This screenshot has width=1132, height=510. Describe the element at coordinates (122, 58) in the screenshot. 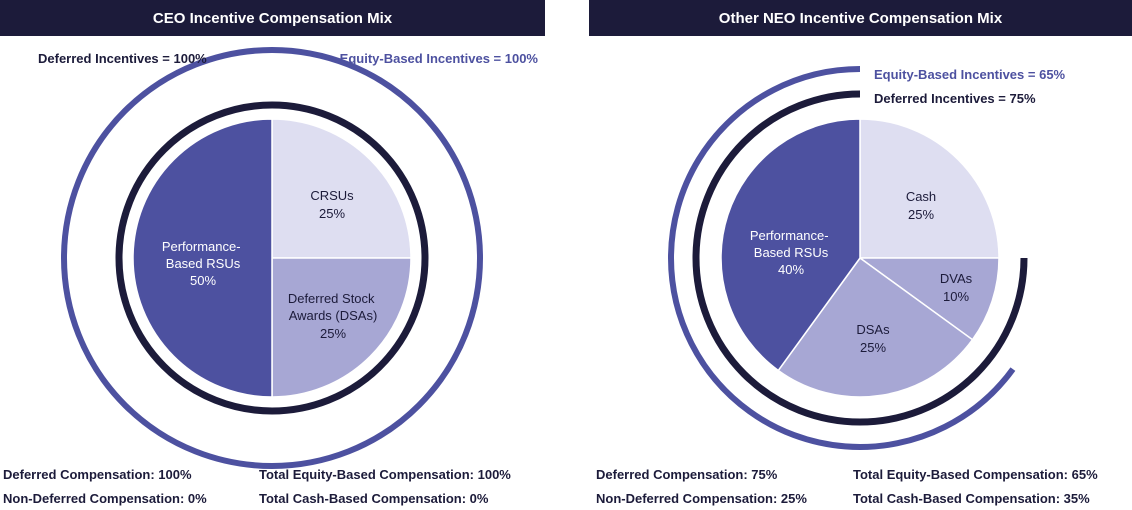

I see `ceo-deferred-incentives-label: Deferred Incentives = 100%` at that location.